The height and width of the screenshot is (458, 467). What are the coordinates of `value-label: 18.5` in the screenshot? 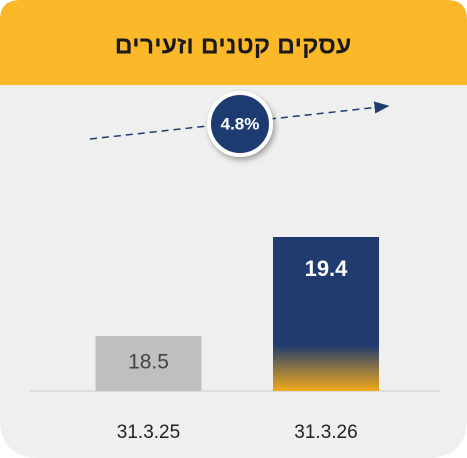 It's located at (148, 362).